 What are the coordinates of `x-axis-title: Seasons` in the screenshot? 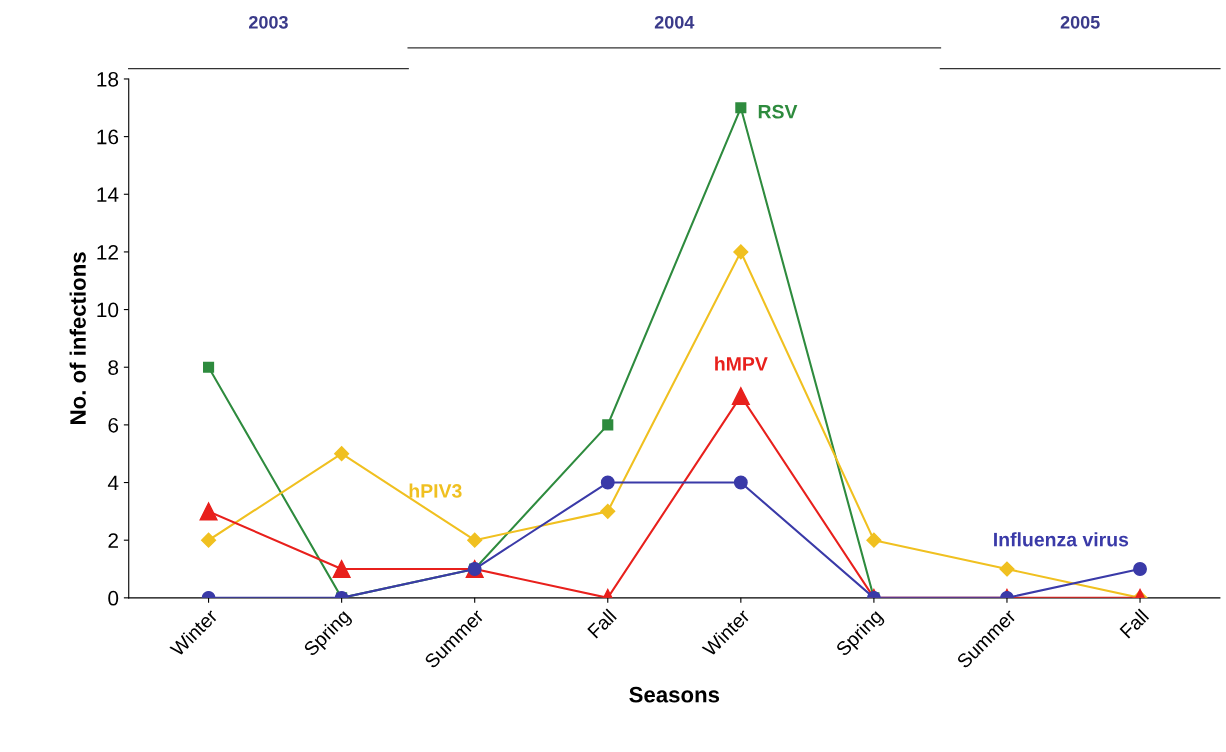 It's located at (674, 694).